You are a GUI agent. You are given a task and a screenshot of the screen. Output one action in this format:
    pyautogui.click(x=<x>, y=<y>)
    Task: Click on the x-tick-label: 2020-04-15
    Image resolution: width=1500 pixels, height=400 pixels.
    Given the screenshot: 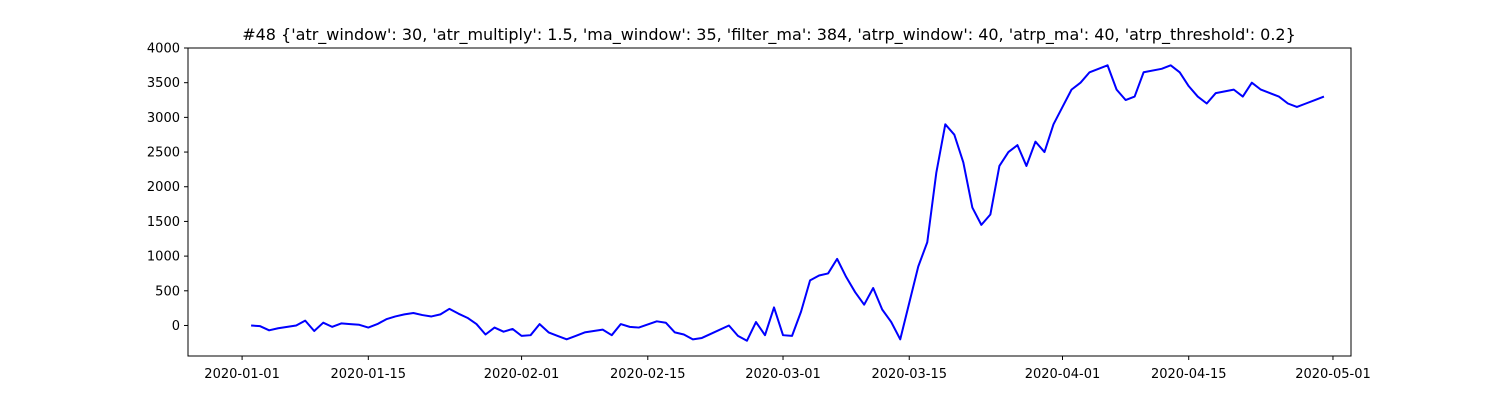 What is the action you would take?
    pyautogui.click(x=1189, y=374)
    